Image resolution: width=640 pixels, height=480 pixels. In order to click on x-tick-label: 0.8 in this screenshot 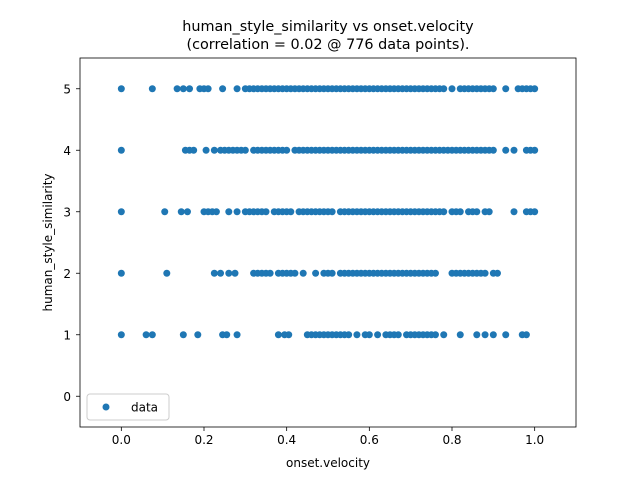, I will do `click(451, 440)`.